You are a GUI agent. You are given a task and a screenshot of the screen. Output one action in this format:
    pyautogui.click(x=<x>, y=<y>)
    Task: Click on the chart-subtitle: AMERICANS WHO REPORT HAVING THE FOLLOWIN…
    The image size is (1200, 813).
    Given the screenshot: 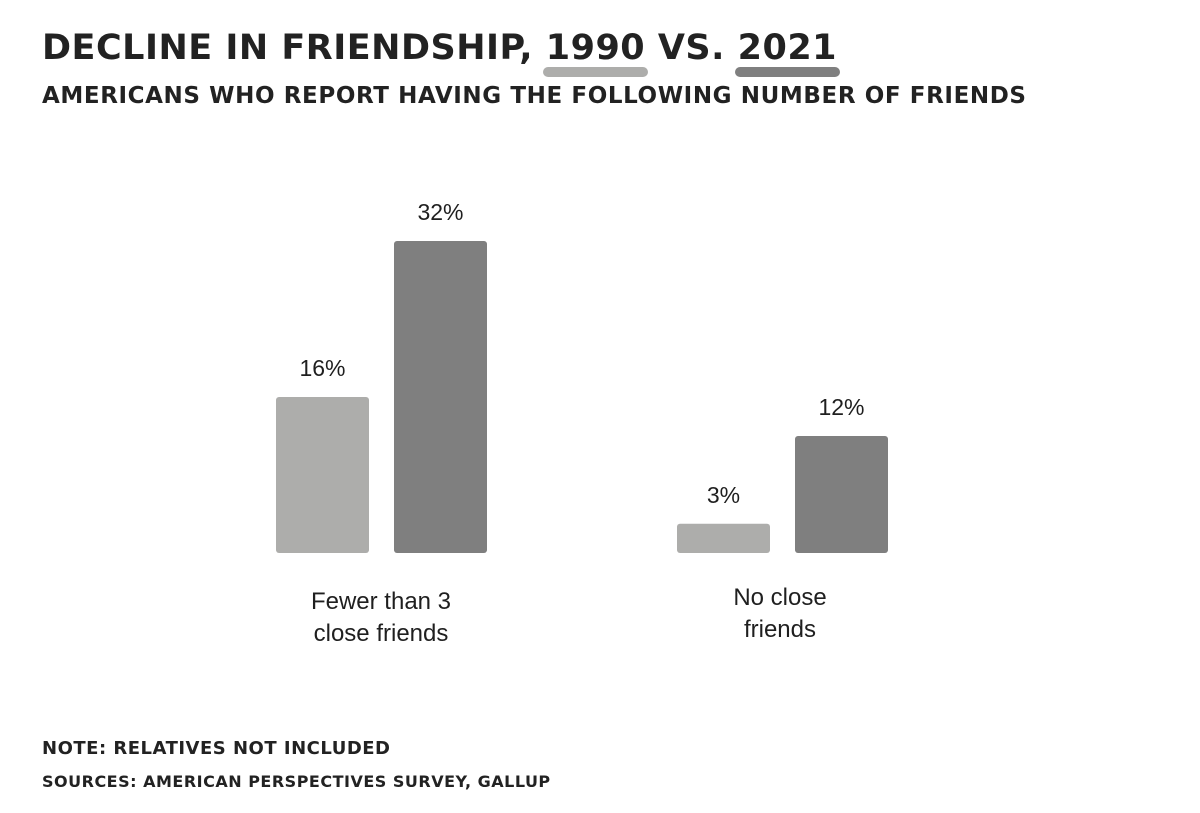 What is the action you would take?
    pyautogui.click(x=534, y=96)
    